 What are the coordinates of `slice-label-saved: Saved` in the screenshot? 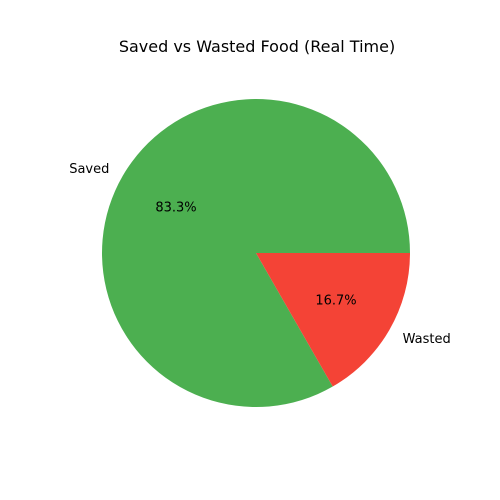 It's located at (89, 169).